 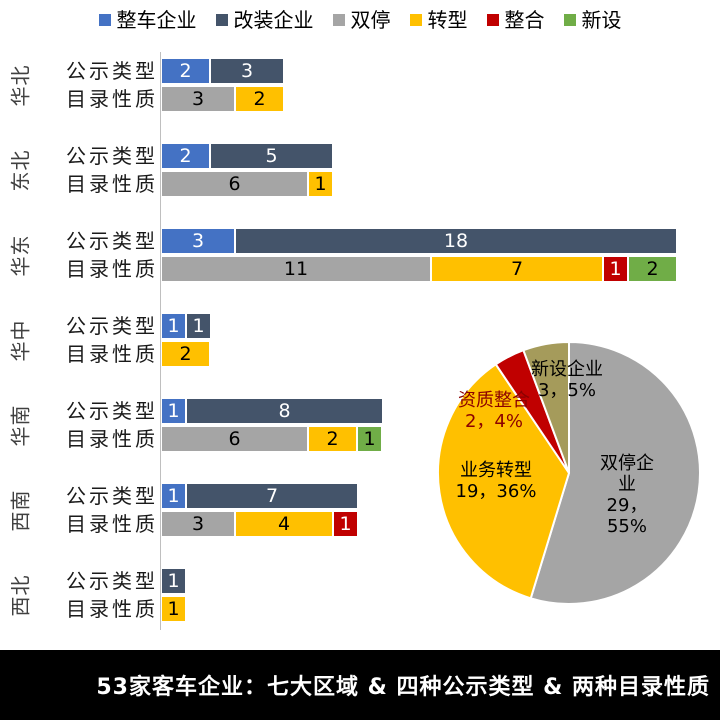 What do you see at coordinates (370, 20) in the screenshot?
I see `legend-label: 双停` at bounding box center [370, 20].